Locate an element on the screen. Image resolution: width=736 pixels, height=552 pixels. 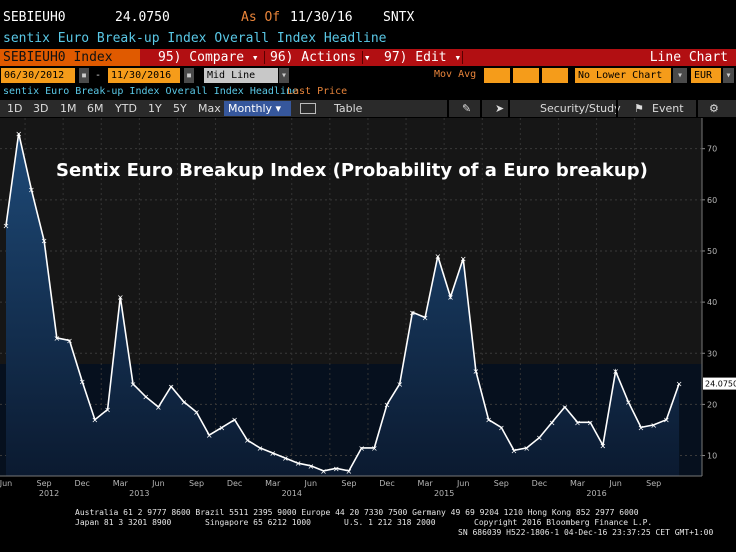
start-date-input: 06/30/2012 is located at coordinates (38, 75).